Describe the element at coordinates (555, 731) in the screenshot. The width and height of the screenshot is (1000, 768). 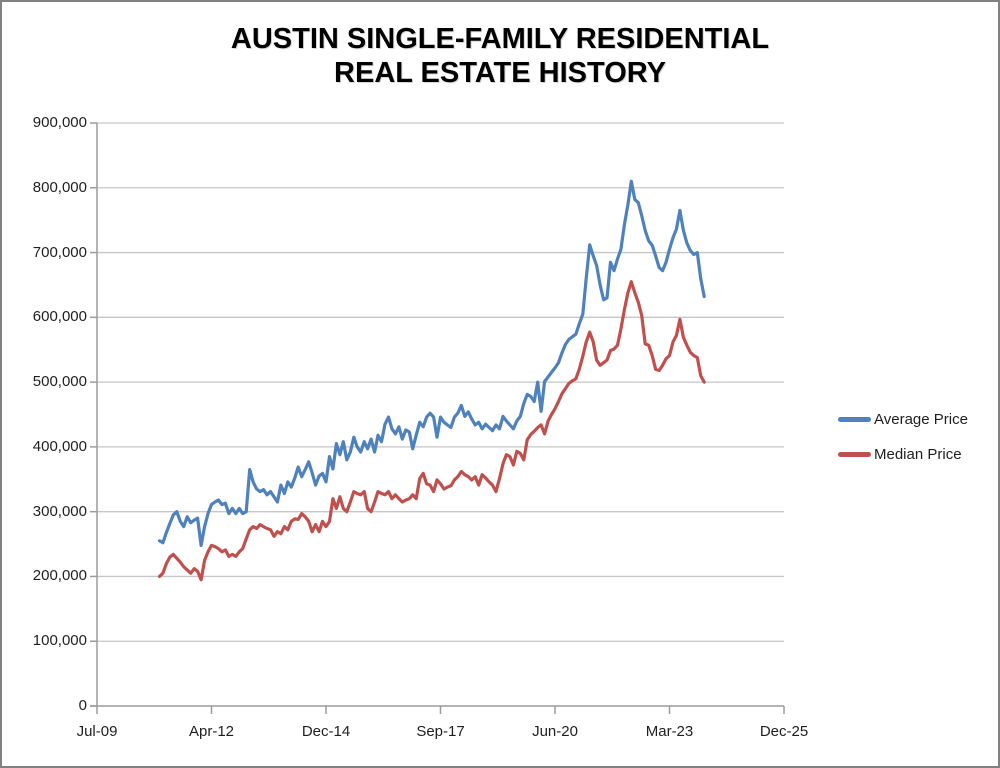
I see `x-axis-label: Jun-20` at that location.